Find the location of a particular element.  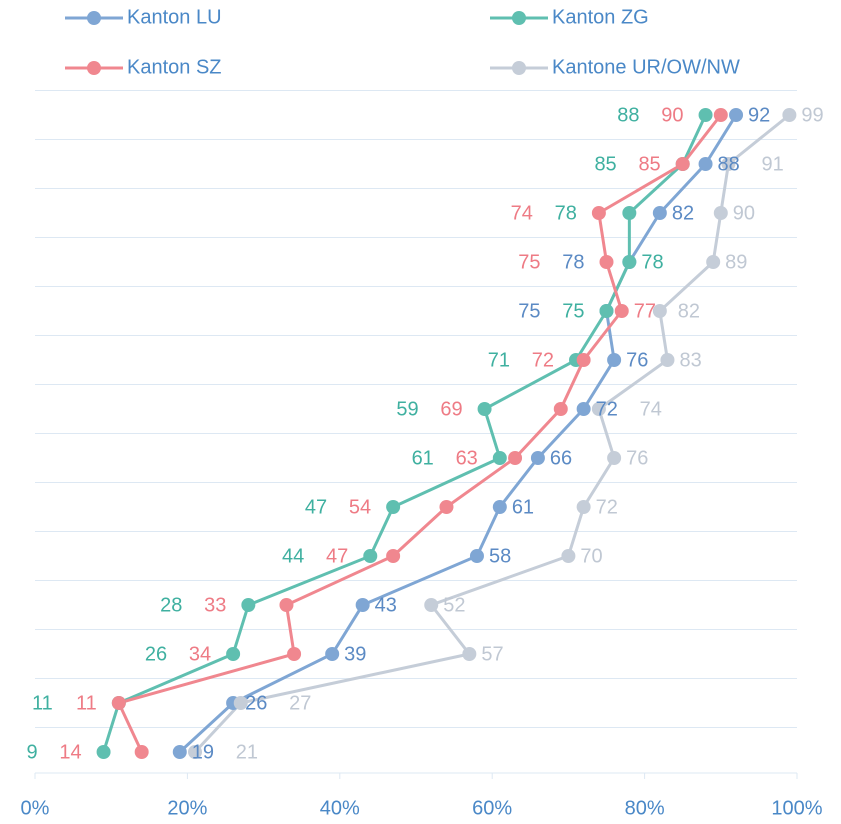

data-label: 59 is located at coordinates (407, 409).